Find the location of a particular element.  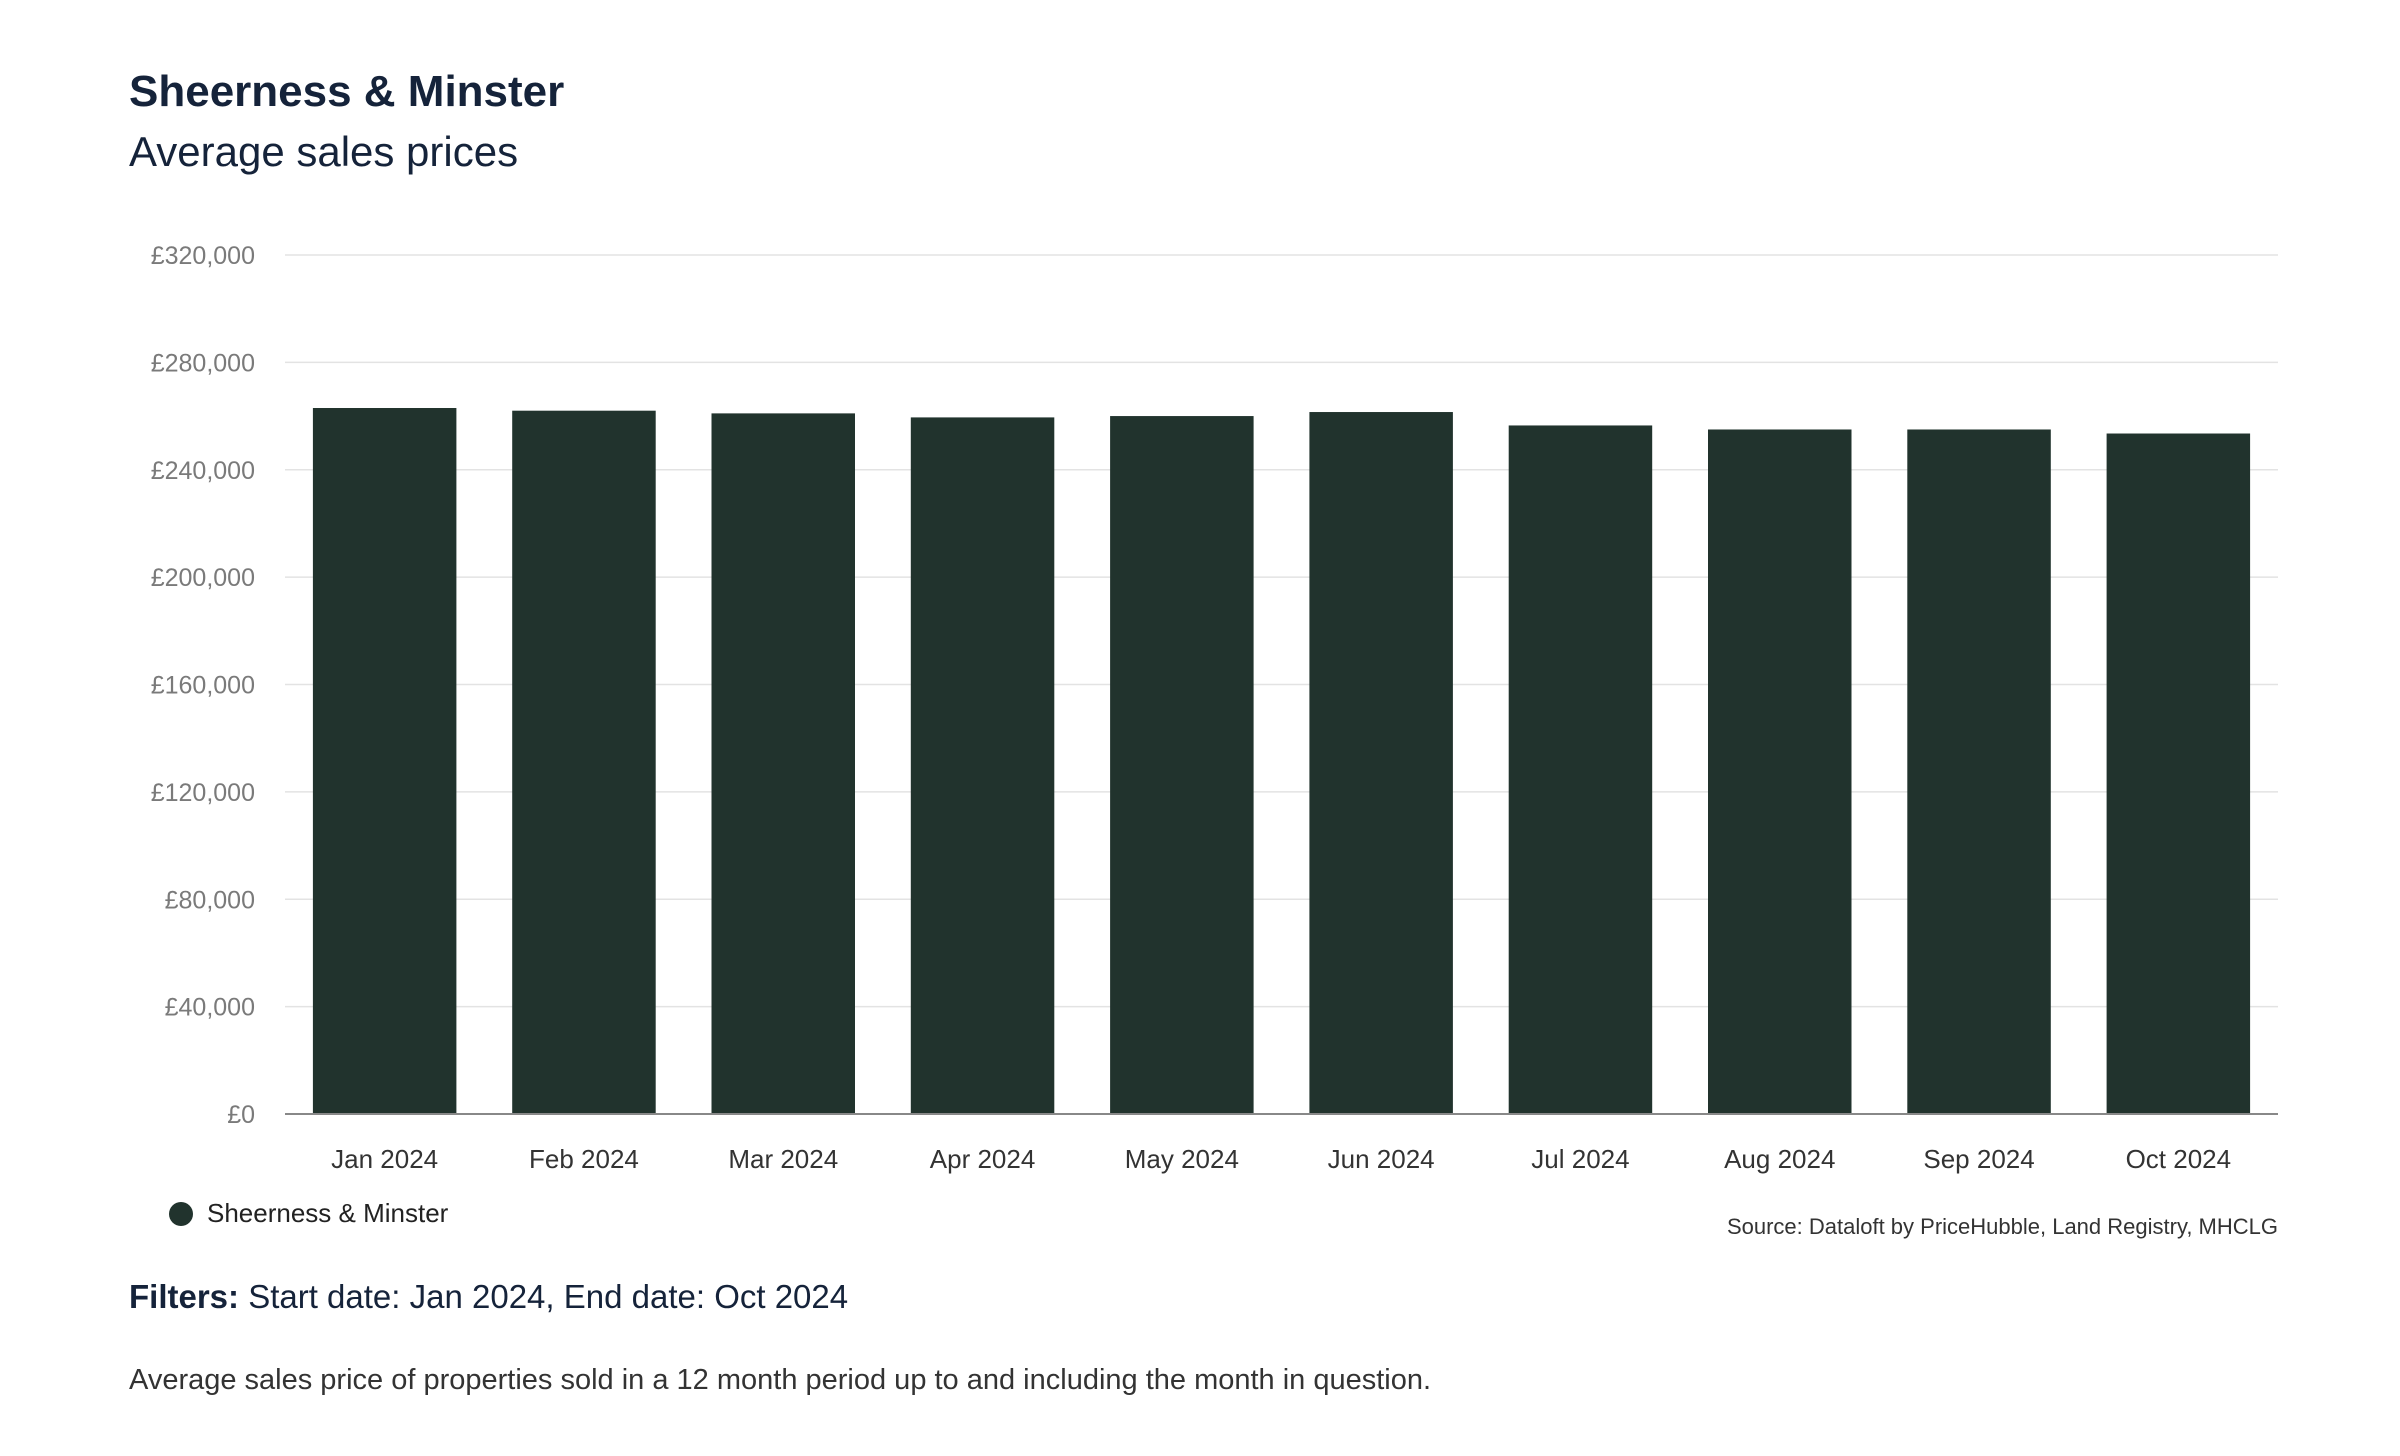

x-tick-label: Jul 2024 is located at coordinates (1580, 1159).